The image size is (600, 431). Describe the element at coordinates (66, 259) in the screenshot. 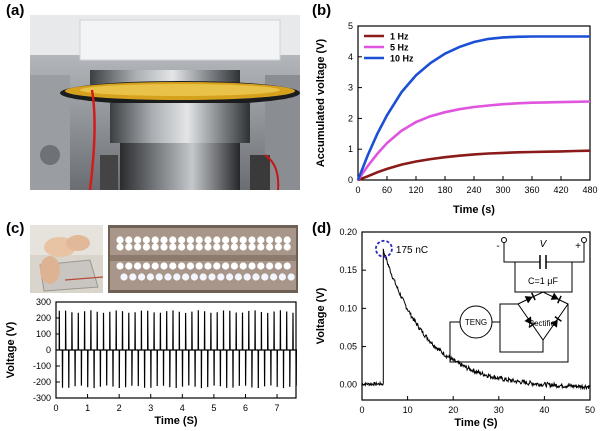

I see `device-photo-graphic` at that location.